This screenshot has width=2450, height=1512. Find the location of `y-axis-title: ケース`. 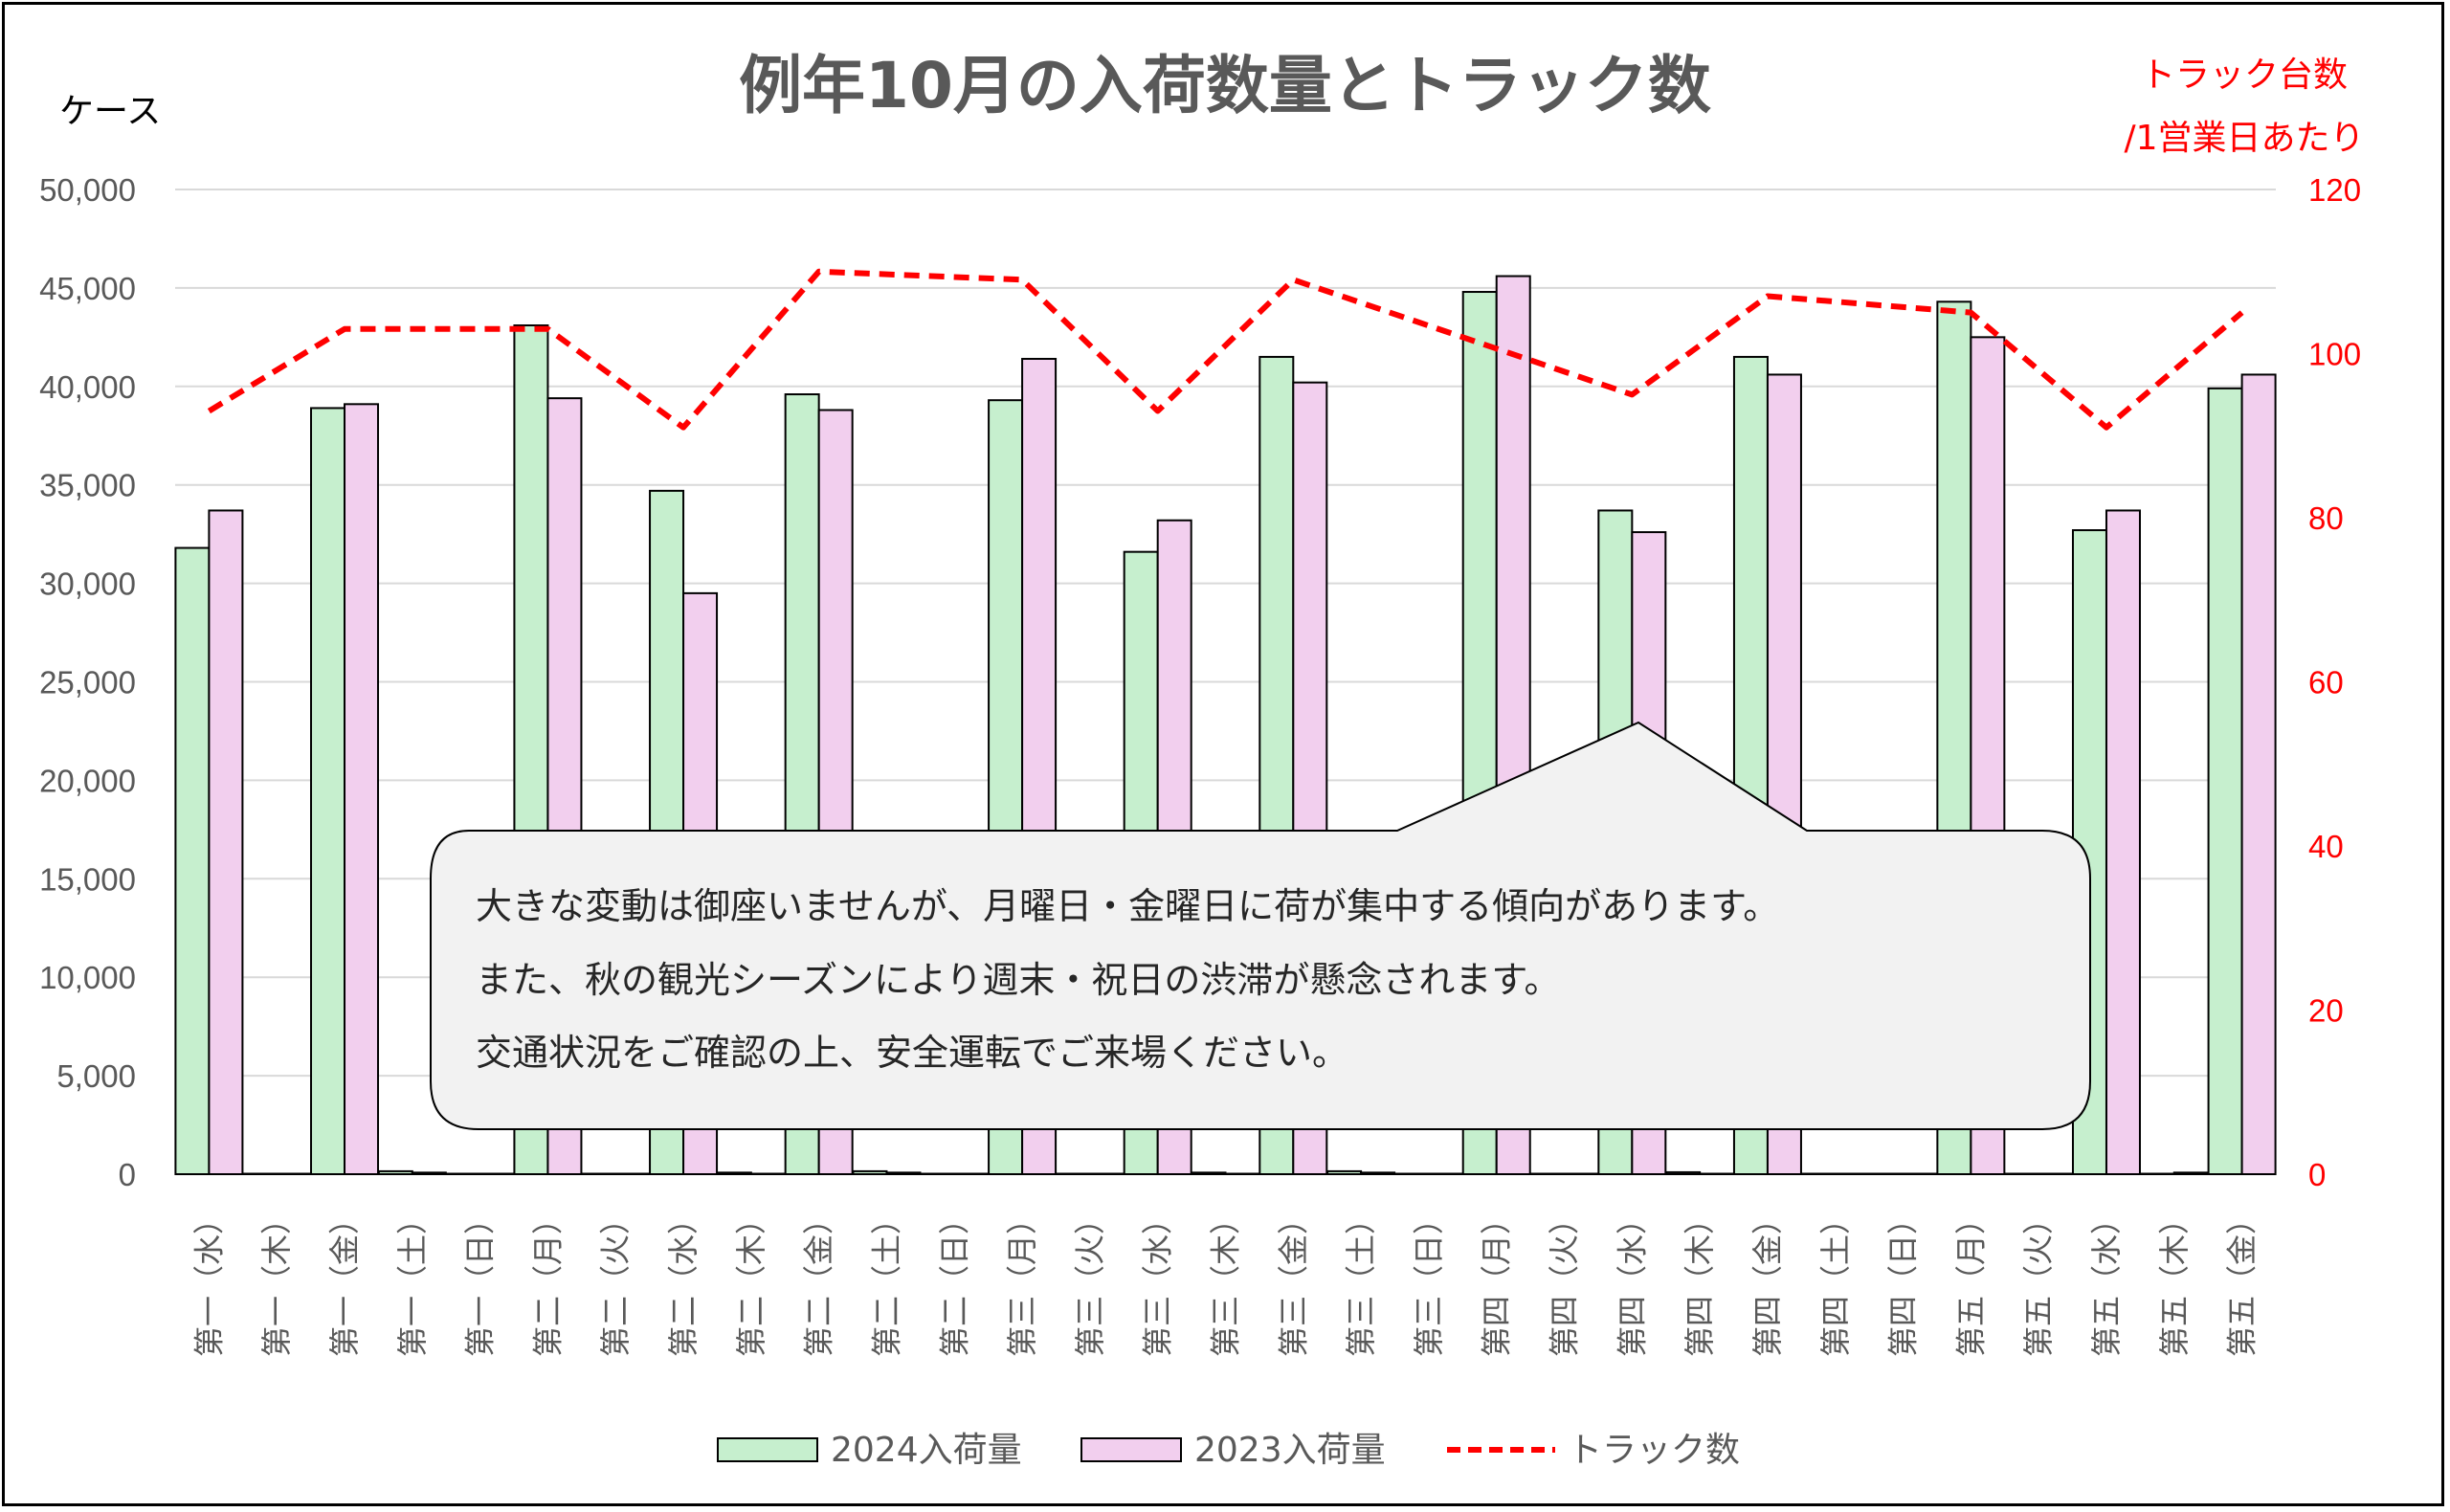

y-axis-title: ケース is located at coordinates (110, 111).